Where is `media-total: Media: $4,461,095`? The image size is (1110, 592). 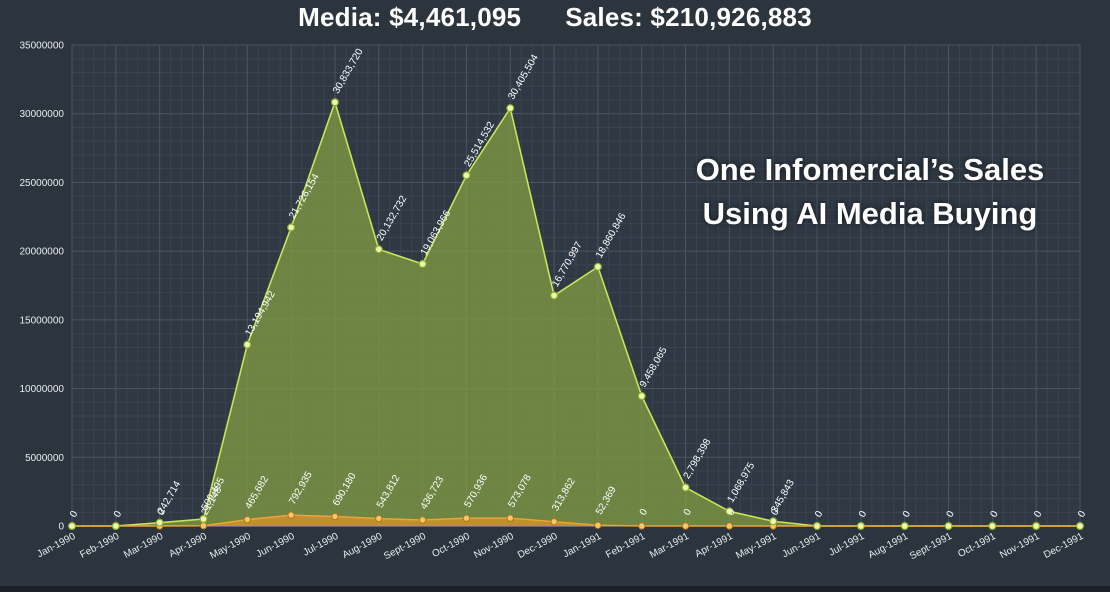 media-total: Media: $4,461,095 is located at coordinates (410, 17).